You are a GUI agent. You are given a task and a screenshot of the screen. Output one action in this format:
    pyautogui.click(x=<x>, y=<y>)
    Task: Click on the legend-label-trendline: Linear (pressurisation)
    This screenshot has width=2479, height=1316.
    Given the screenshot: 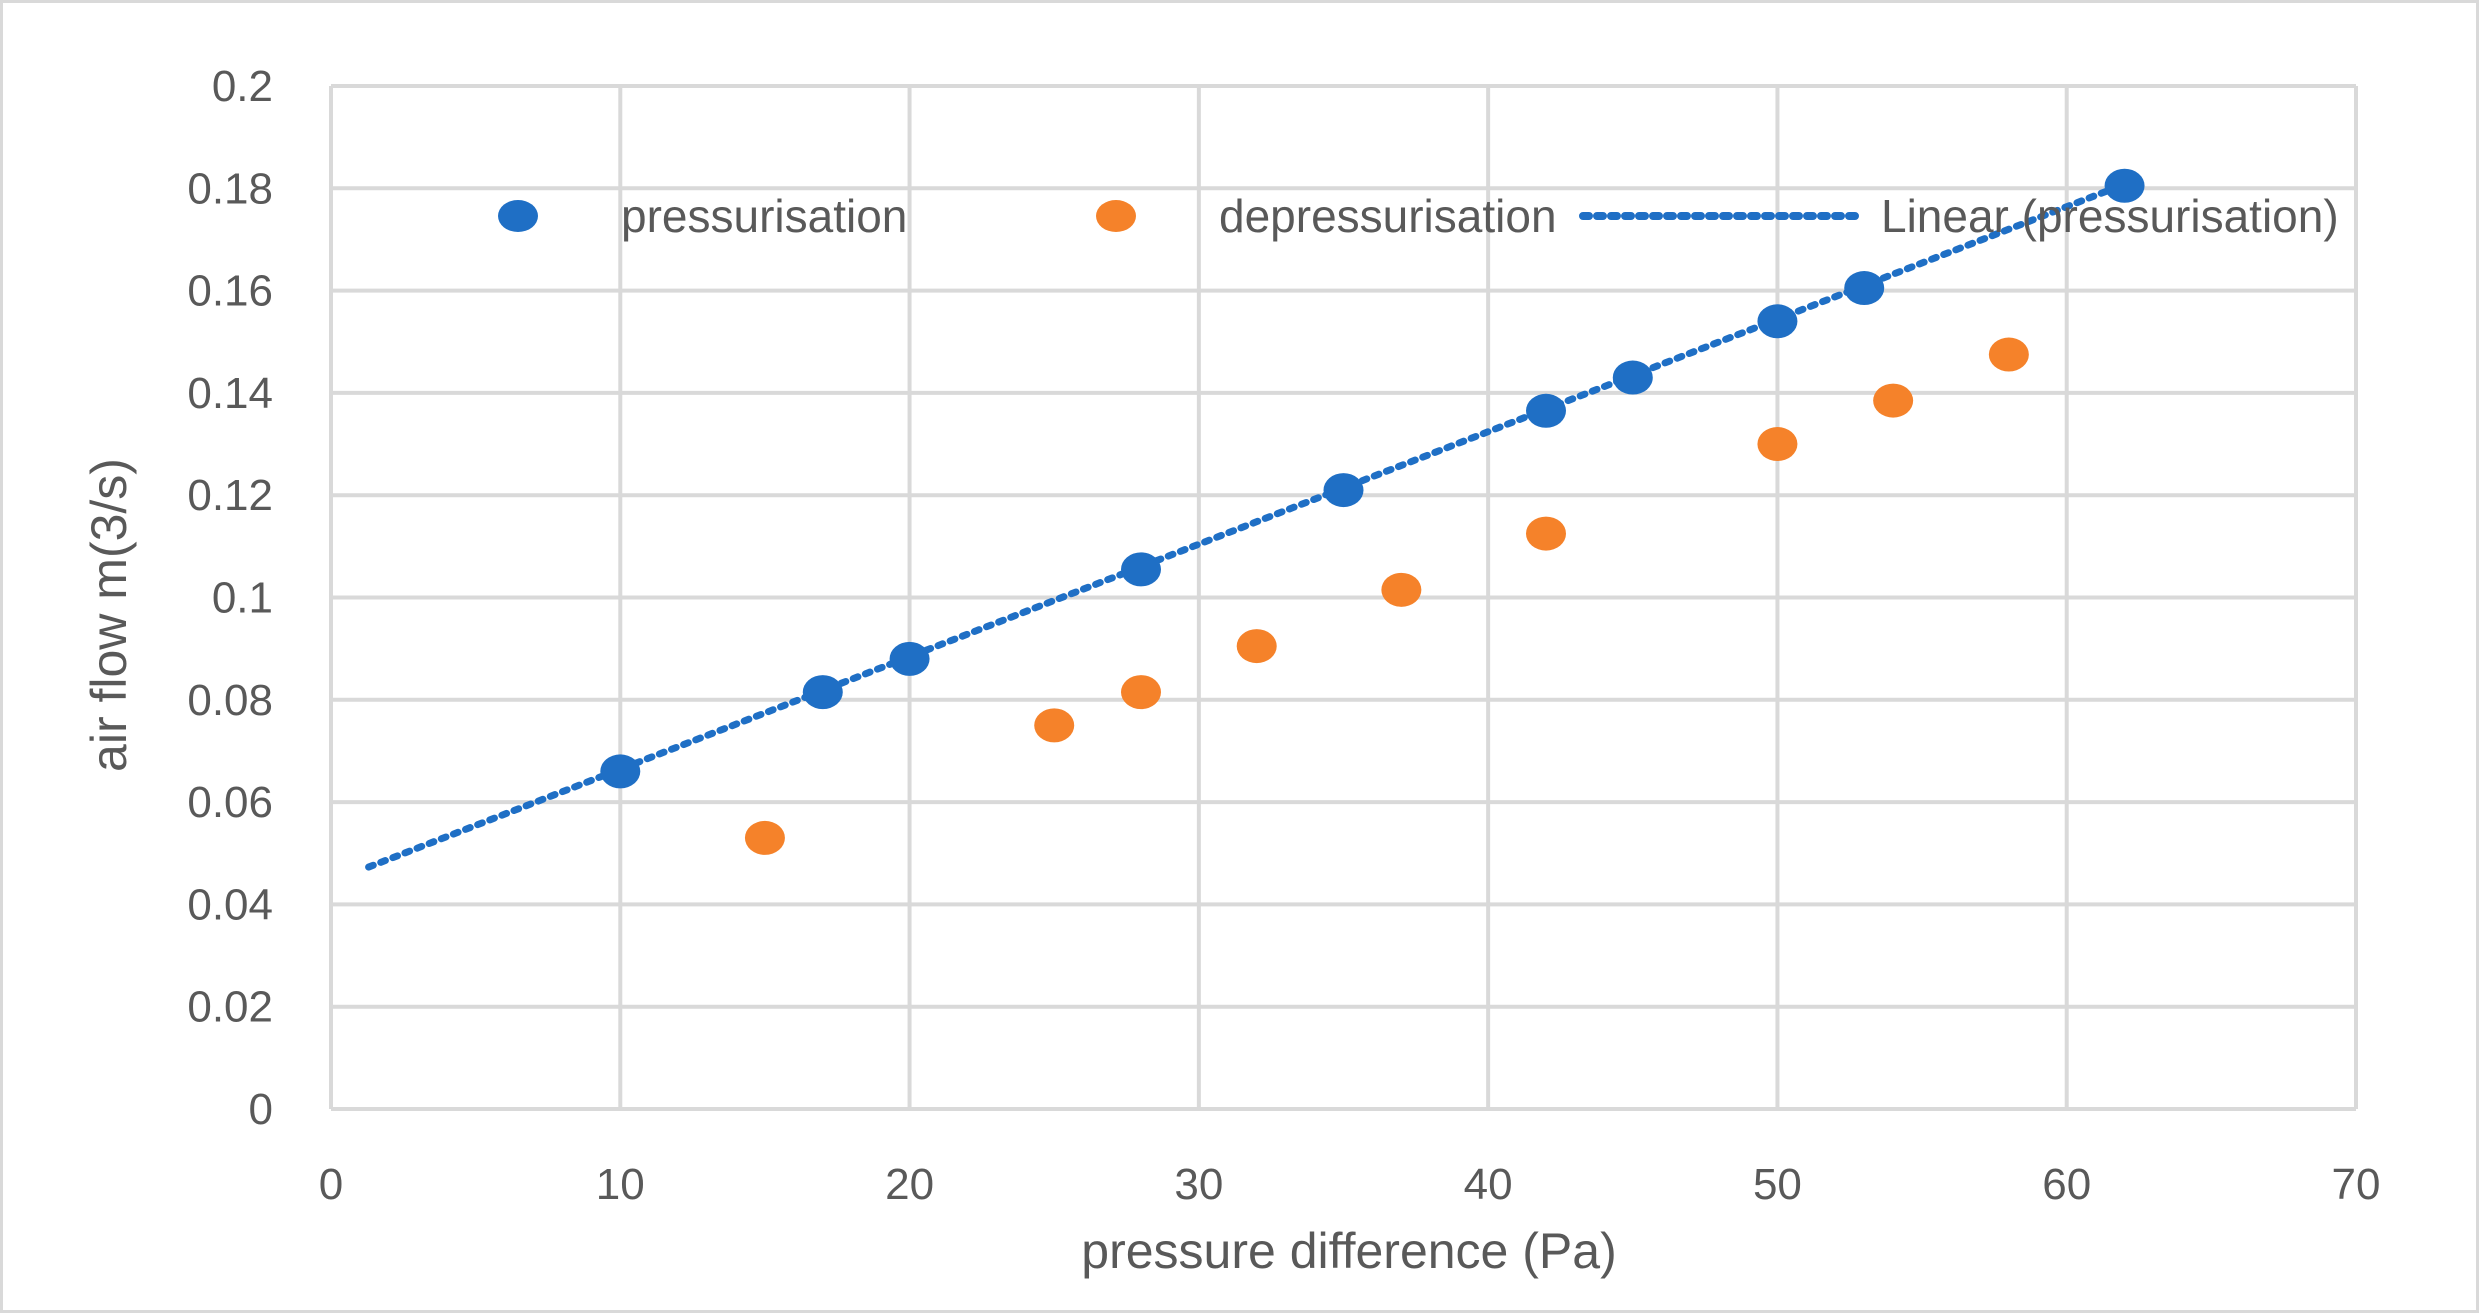 What is the action you would take?
    pyautogui.click(x=2110, y=216)
    